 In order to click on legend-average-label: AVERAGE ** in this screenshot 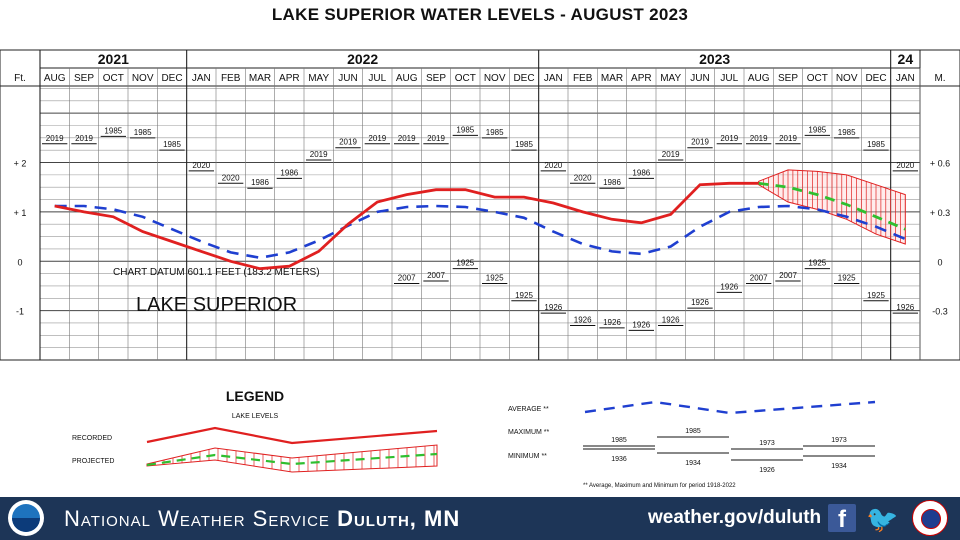, I will do `click(528, 409)`.